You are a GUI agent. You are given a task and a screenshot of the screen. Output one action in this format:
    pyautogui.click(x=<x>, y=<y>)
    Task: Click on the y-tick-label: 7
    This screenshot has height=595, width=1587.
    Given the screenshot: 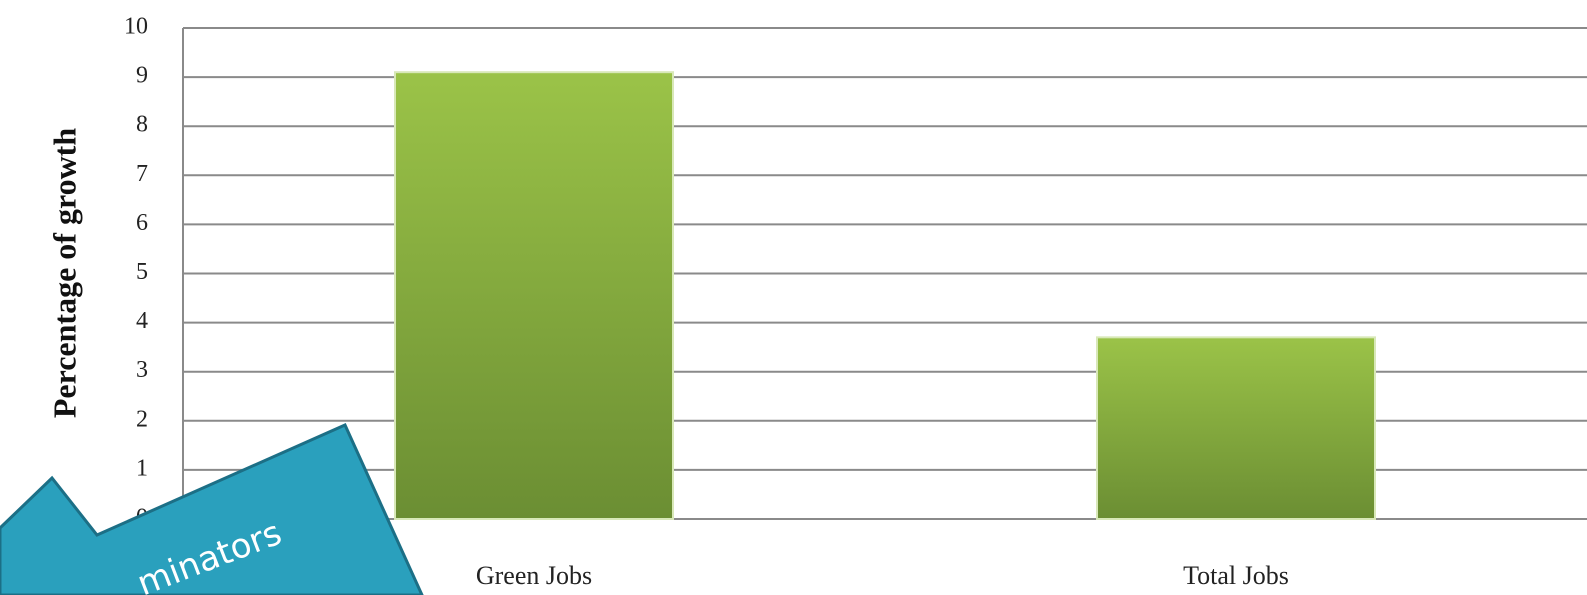 What is the action you would take?
    pyautogui.click(x=142, y=174)
    